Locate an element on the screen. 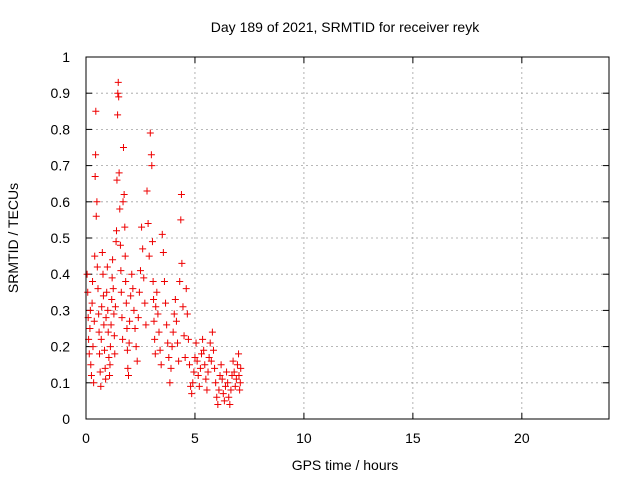 This screenshot has width=640, height=480. y-tick-labels: 0 0.1 0.2 0.3 0.4 0.5 0.6 0.7 0.8 0.9 1 is located at coordinates (61, 238).